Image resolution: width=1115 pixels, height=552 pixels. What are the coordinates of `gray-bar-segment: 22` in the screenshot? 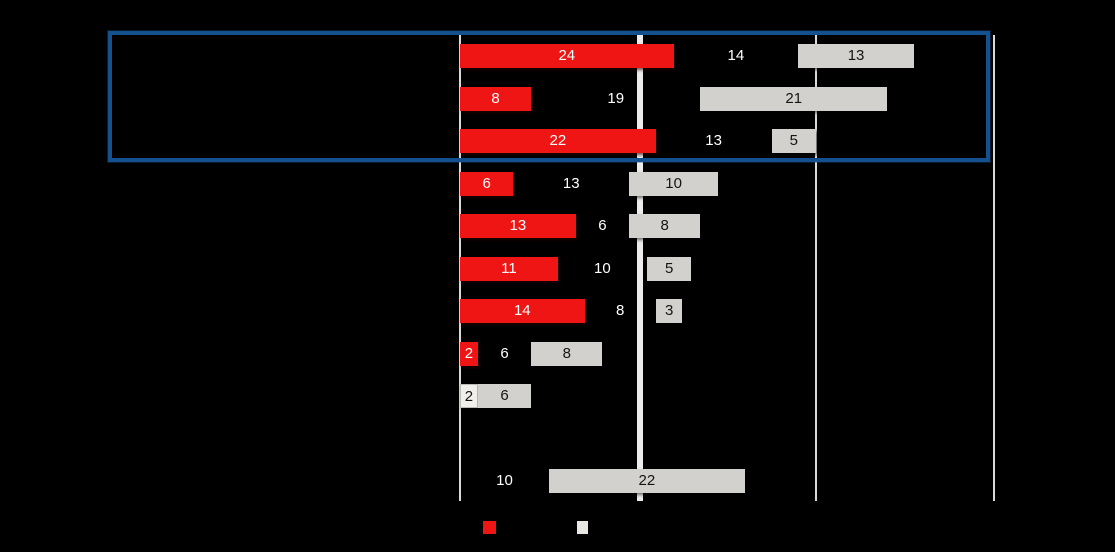 It's located at (647, 481).